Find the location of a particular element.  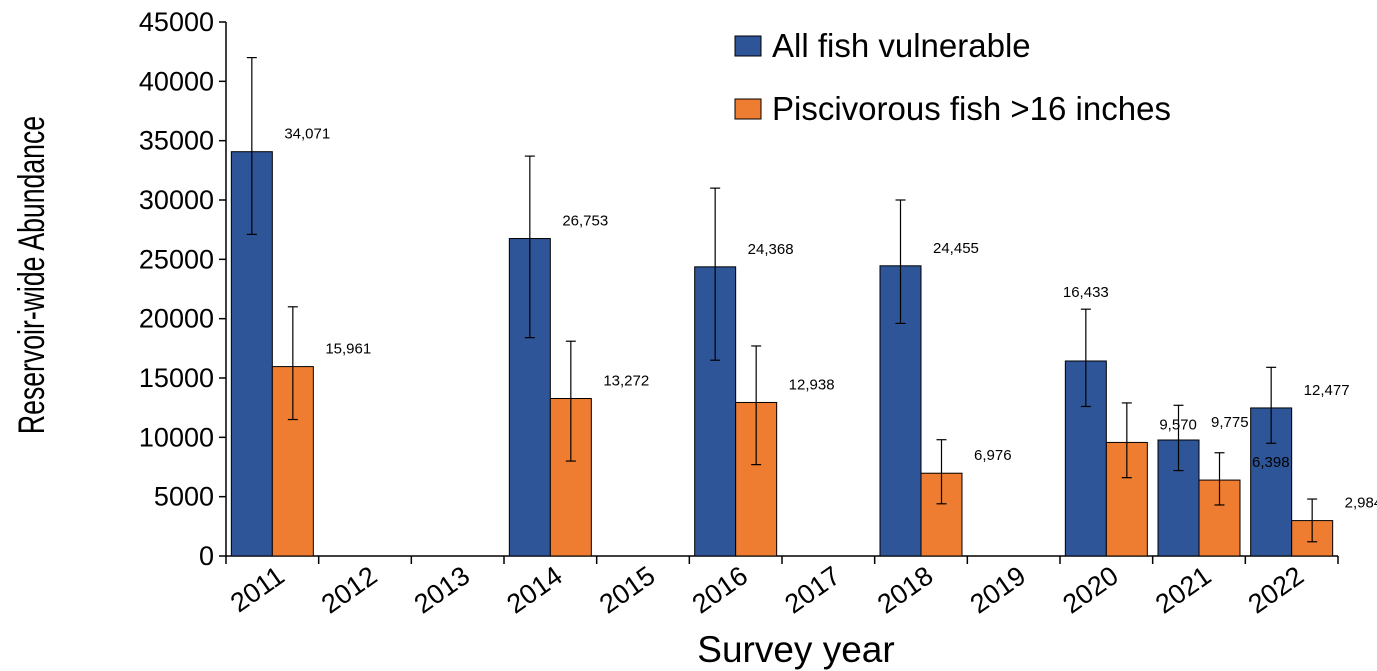

x-tick-label: 2019 is located at coordinates (998, 589).